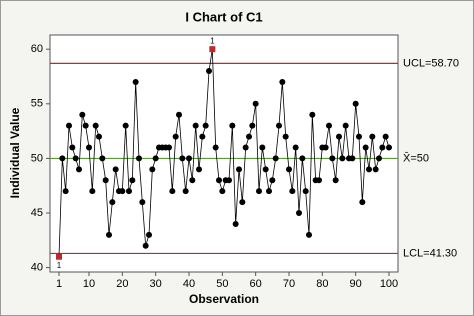 The height and width of the screenshot is (316, 474). Describe the element at coordinates (37, 49) in the screenshot. I see `y-tick-label: 60` at that location.